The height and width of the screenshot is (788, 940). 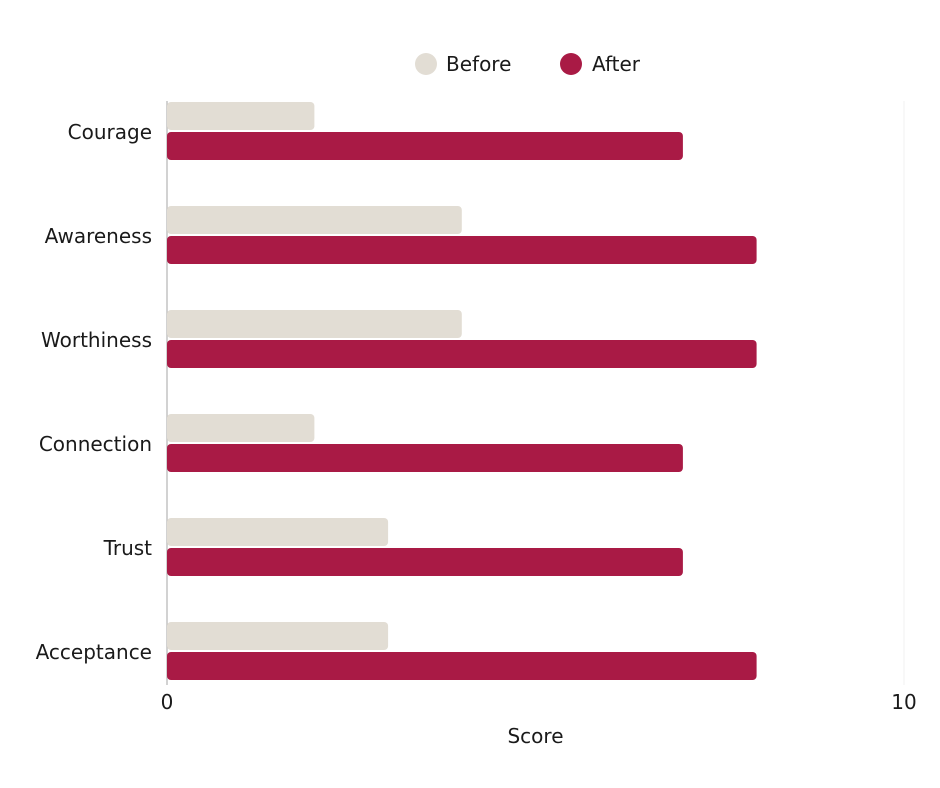 I want to click on bar-after-worthiness, so click(x=462, y=354).